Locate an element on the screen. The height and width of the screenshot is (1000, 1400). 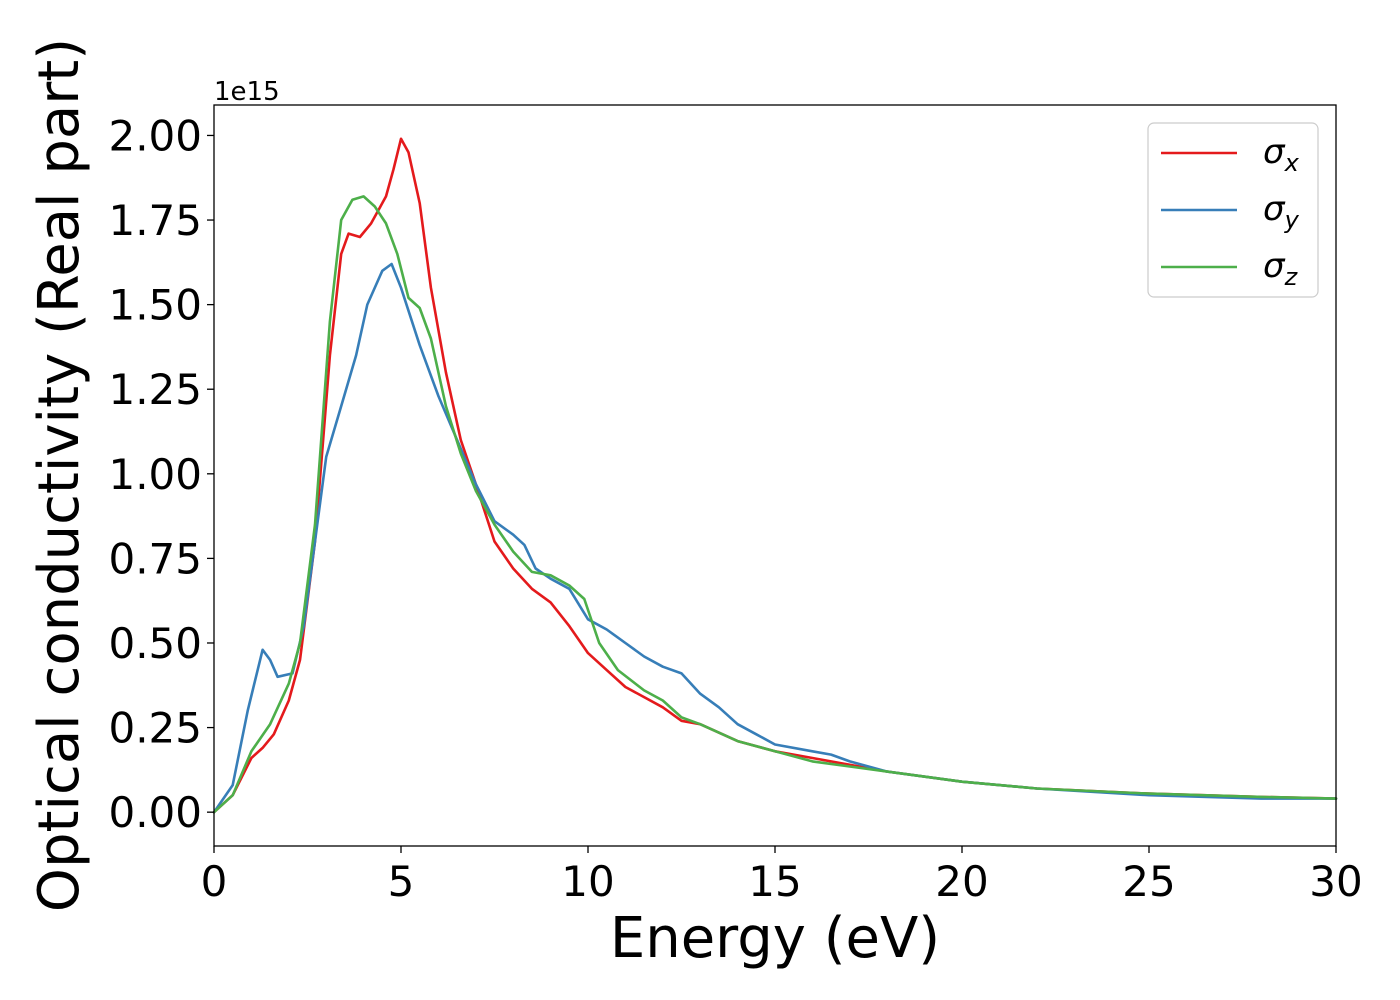
y-axis: 0.00 0.25 0.50 0.75 1.00 1.25 1.50 1.75 2.00 is located at coordinates (161, 474).